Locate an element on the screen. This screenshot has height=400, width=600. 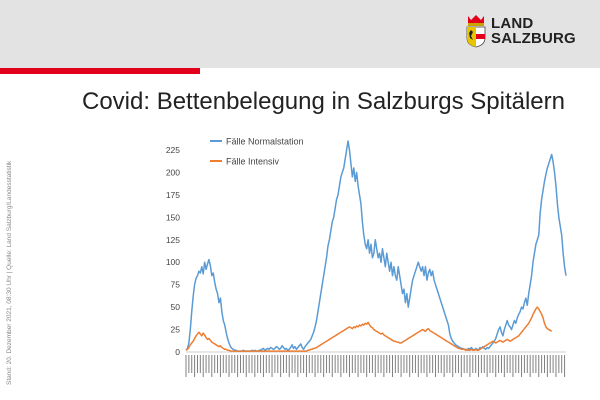
land-salzburg-logo: LAND SALZBURG is located at coordinates (527, 34).